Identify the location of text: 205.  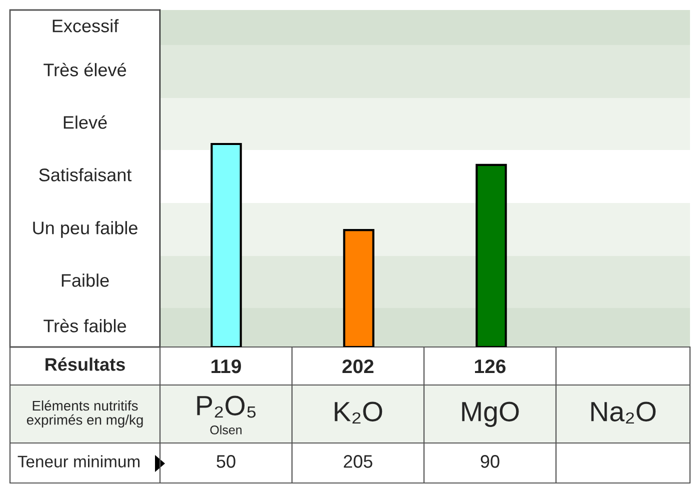
(358, 461).